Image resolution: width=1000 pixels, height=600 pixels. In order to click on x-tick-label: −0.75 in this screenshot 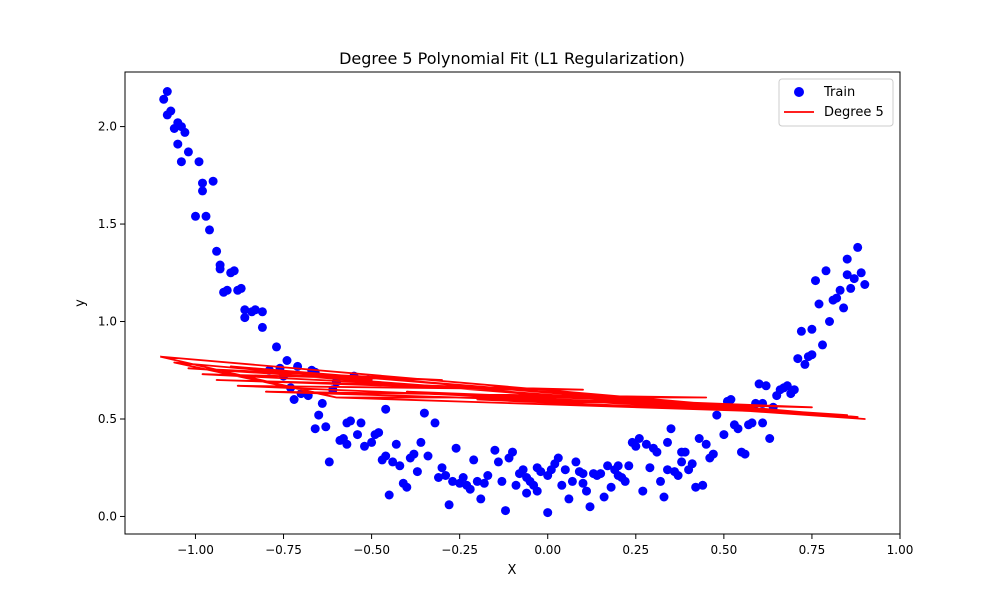, I will do `click(283, 550)`.